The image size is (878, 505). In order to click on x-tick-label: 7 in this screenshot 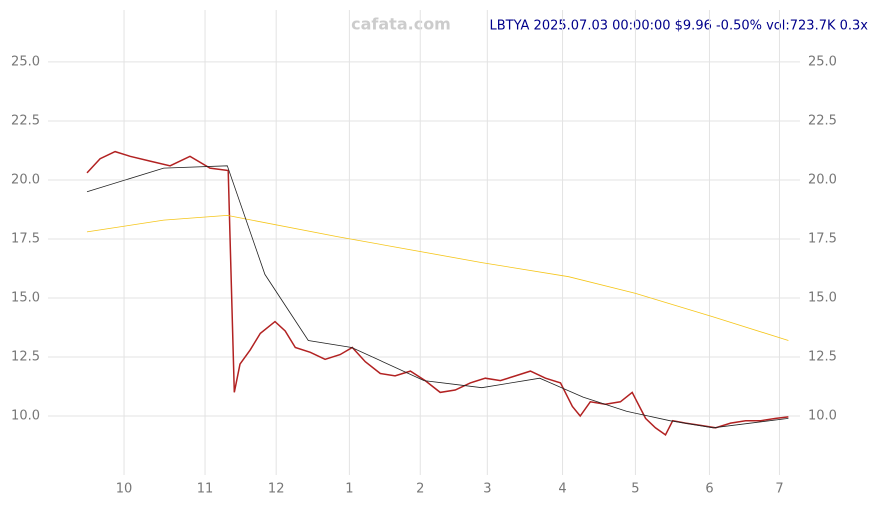, I will do `click(779, 489)`.